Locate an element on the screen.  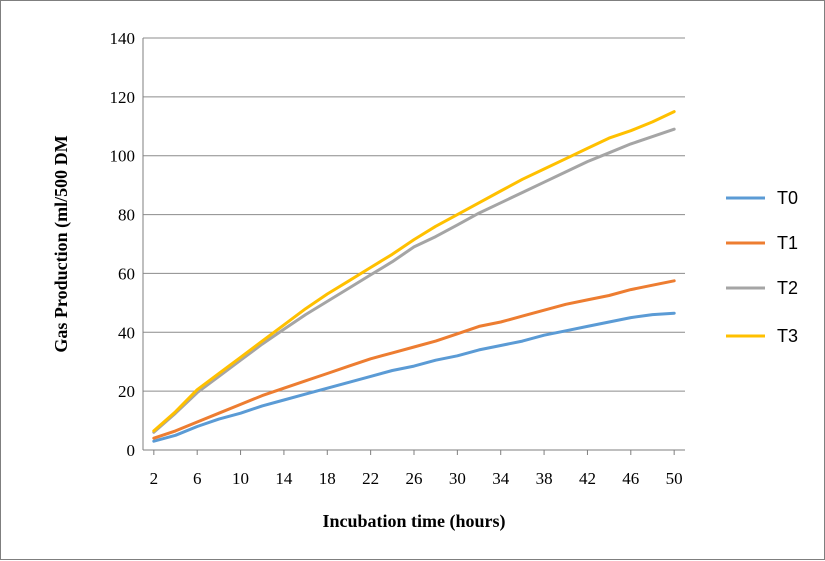
legend-label-t0: T0 is located at coordinates (787, 198).